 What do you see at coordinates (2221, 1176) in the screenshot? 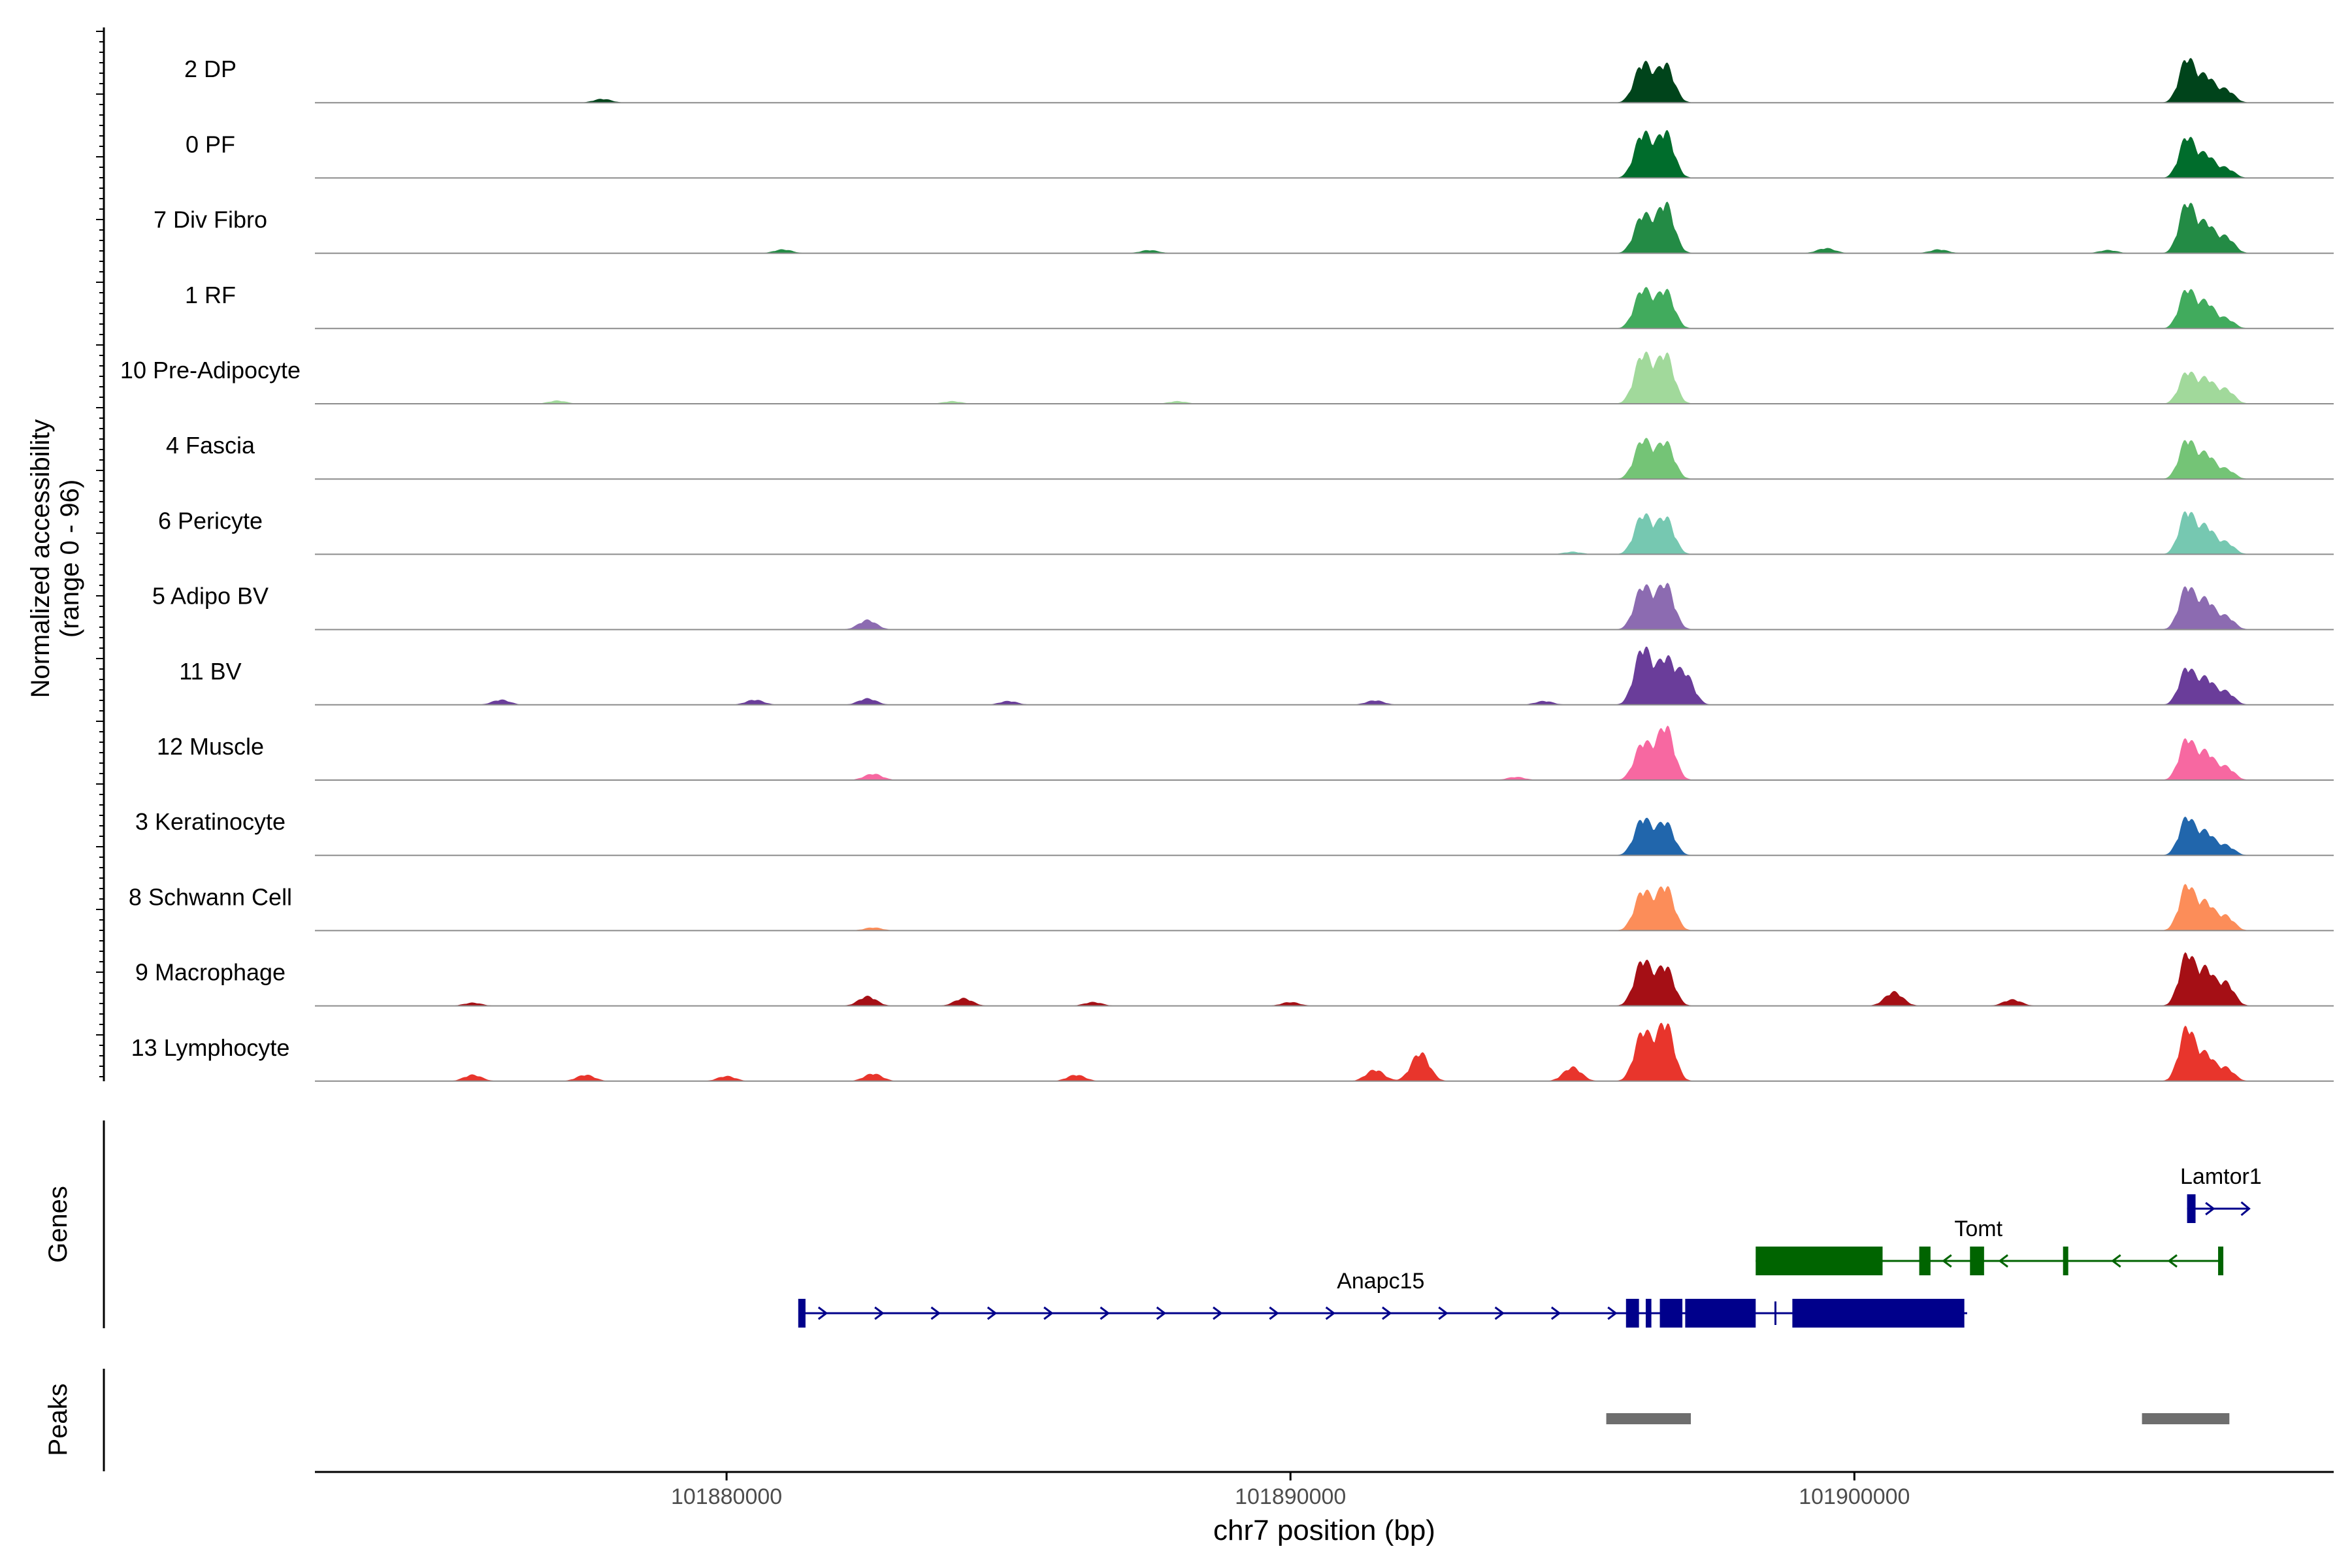
I see `gene-label: Lamtor1` at bounding box center [2221, 1176].